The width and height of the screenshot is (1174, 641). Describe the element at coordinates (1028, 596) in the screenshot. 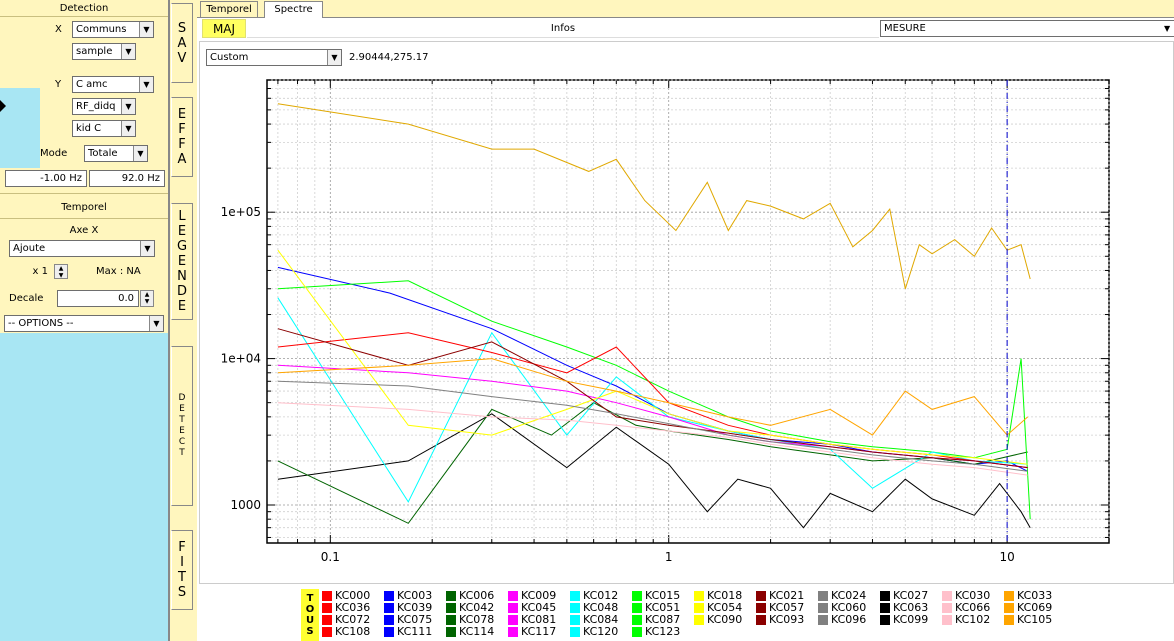

I see `legend-item-kc033: KC033` at that location.